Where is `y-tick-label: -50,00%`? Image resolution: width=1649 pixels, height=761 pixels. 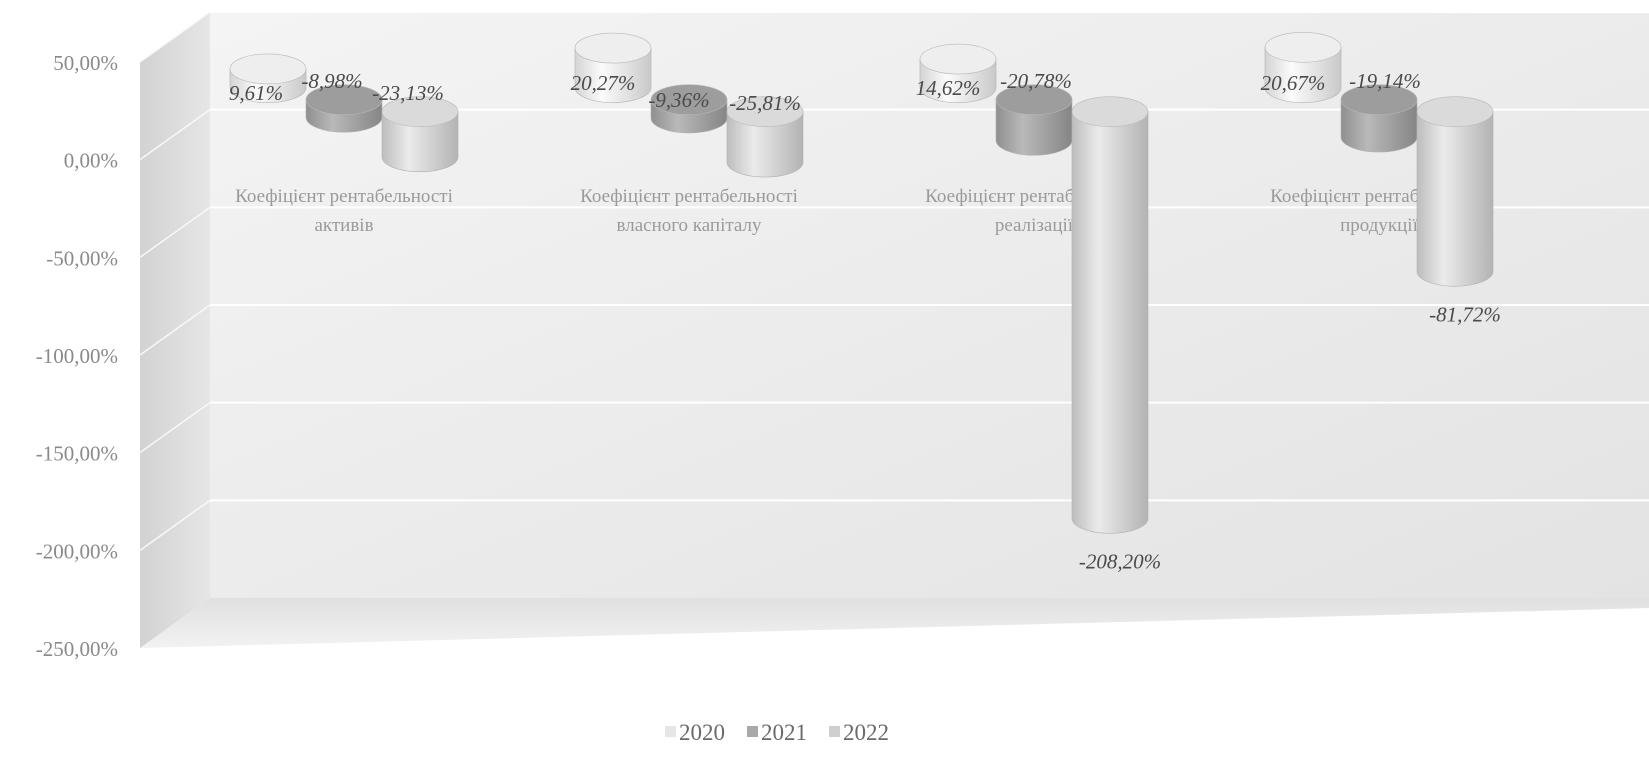 y-tick-label: -50,00% is located at coordinates (82, 258).